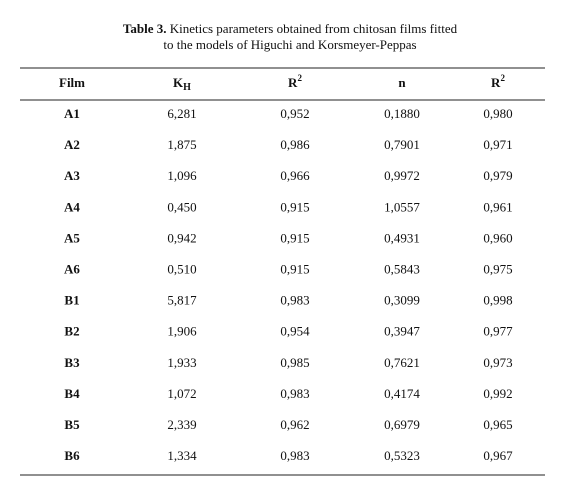  What do you see at coordinates (295, 144) in the screenshot?
I see `cell: 0,986` at bounding box center [295, 144].